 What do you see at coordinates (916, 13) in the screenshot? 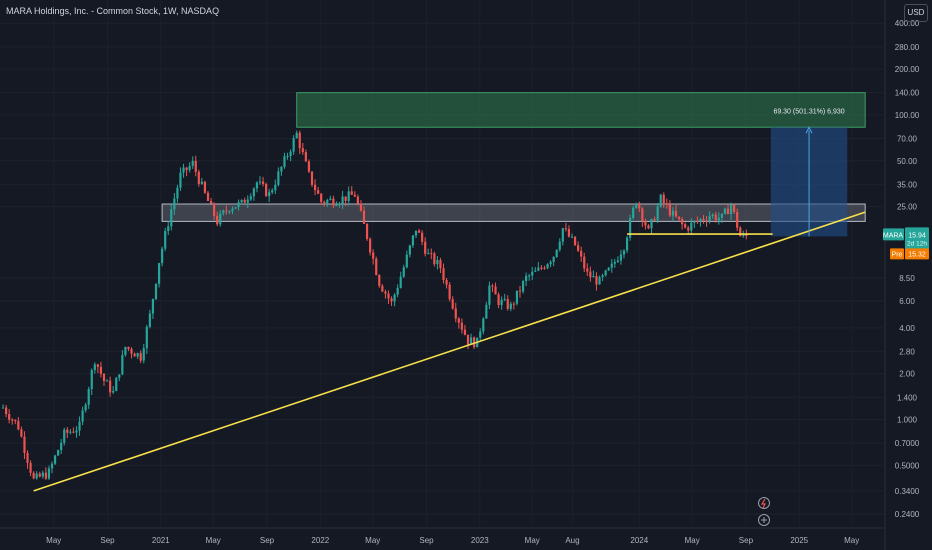
I see `currency-button: USD` at bounding box center [916, 13].